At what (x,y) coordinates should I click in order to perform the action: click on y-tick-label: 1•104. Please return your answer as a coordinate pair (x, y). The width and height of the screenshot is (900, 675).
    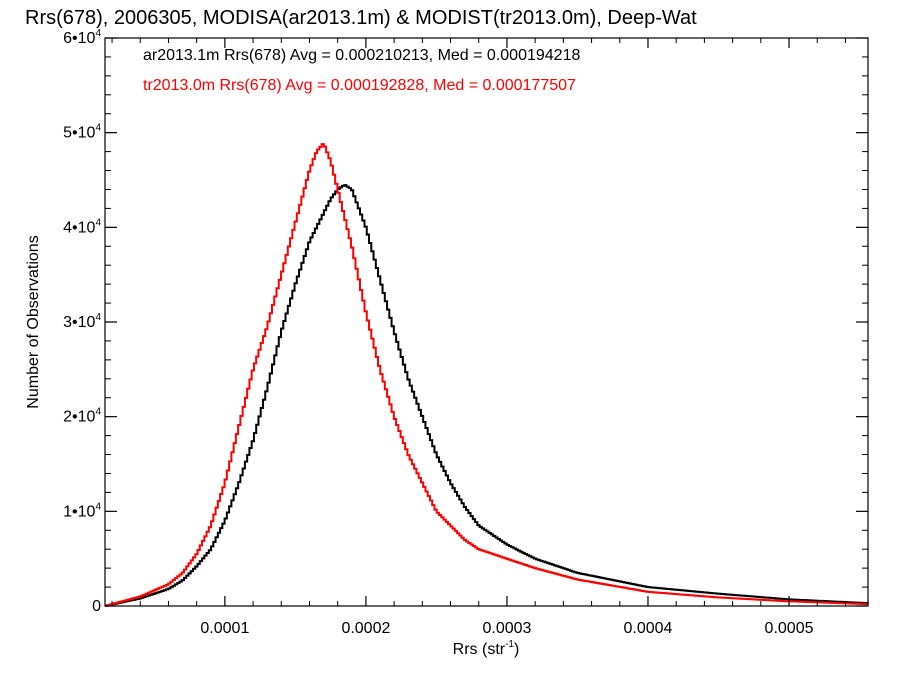
    Looking at the image, I should click on (82, 510).